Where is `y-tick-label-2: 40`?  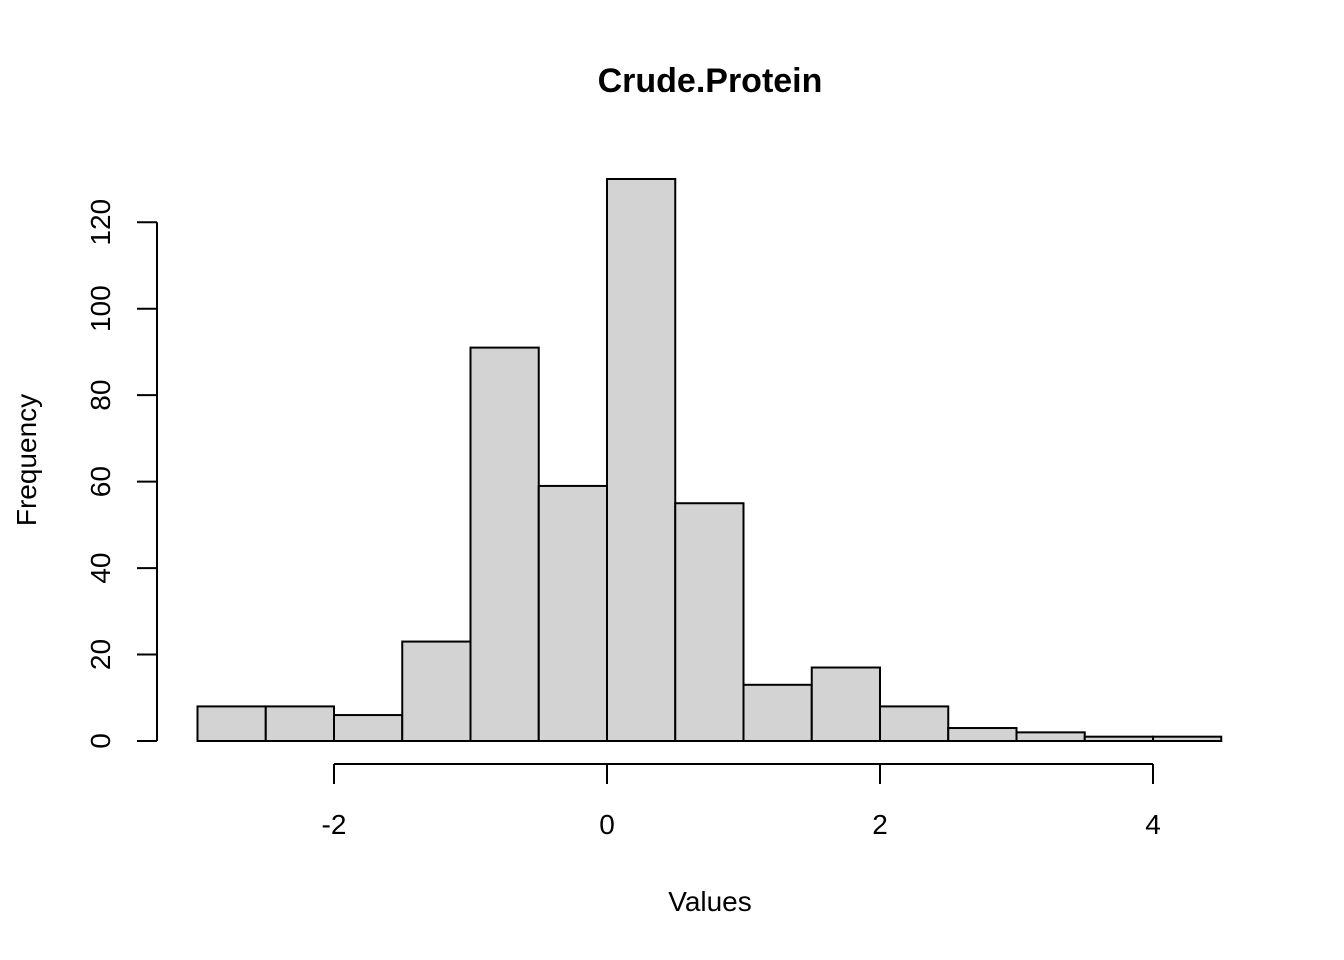 y-tick-label-2: 40 is located at coordinates (100, 567).